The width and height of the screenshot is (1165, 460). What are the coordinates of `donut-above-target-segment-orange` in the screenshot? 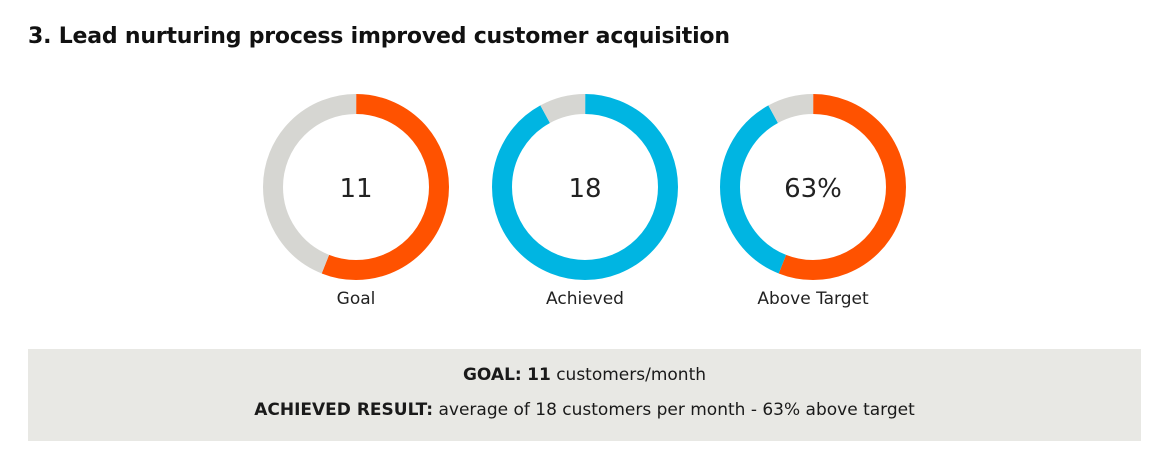 It's located at (813, 187).